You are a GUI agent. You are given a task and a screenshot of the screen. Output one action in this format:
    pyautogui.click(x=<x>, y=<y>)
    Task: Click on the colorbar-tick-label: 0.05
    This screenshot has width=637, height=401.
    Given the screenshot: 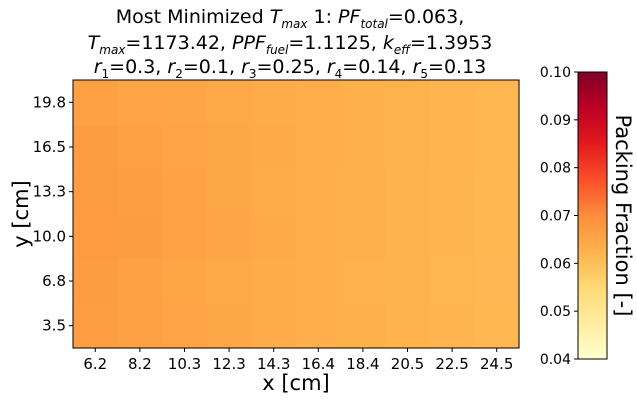 What is the action you would take?
    pyautogui.click(x=555, y=312)
    